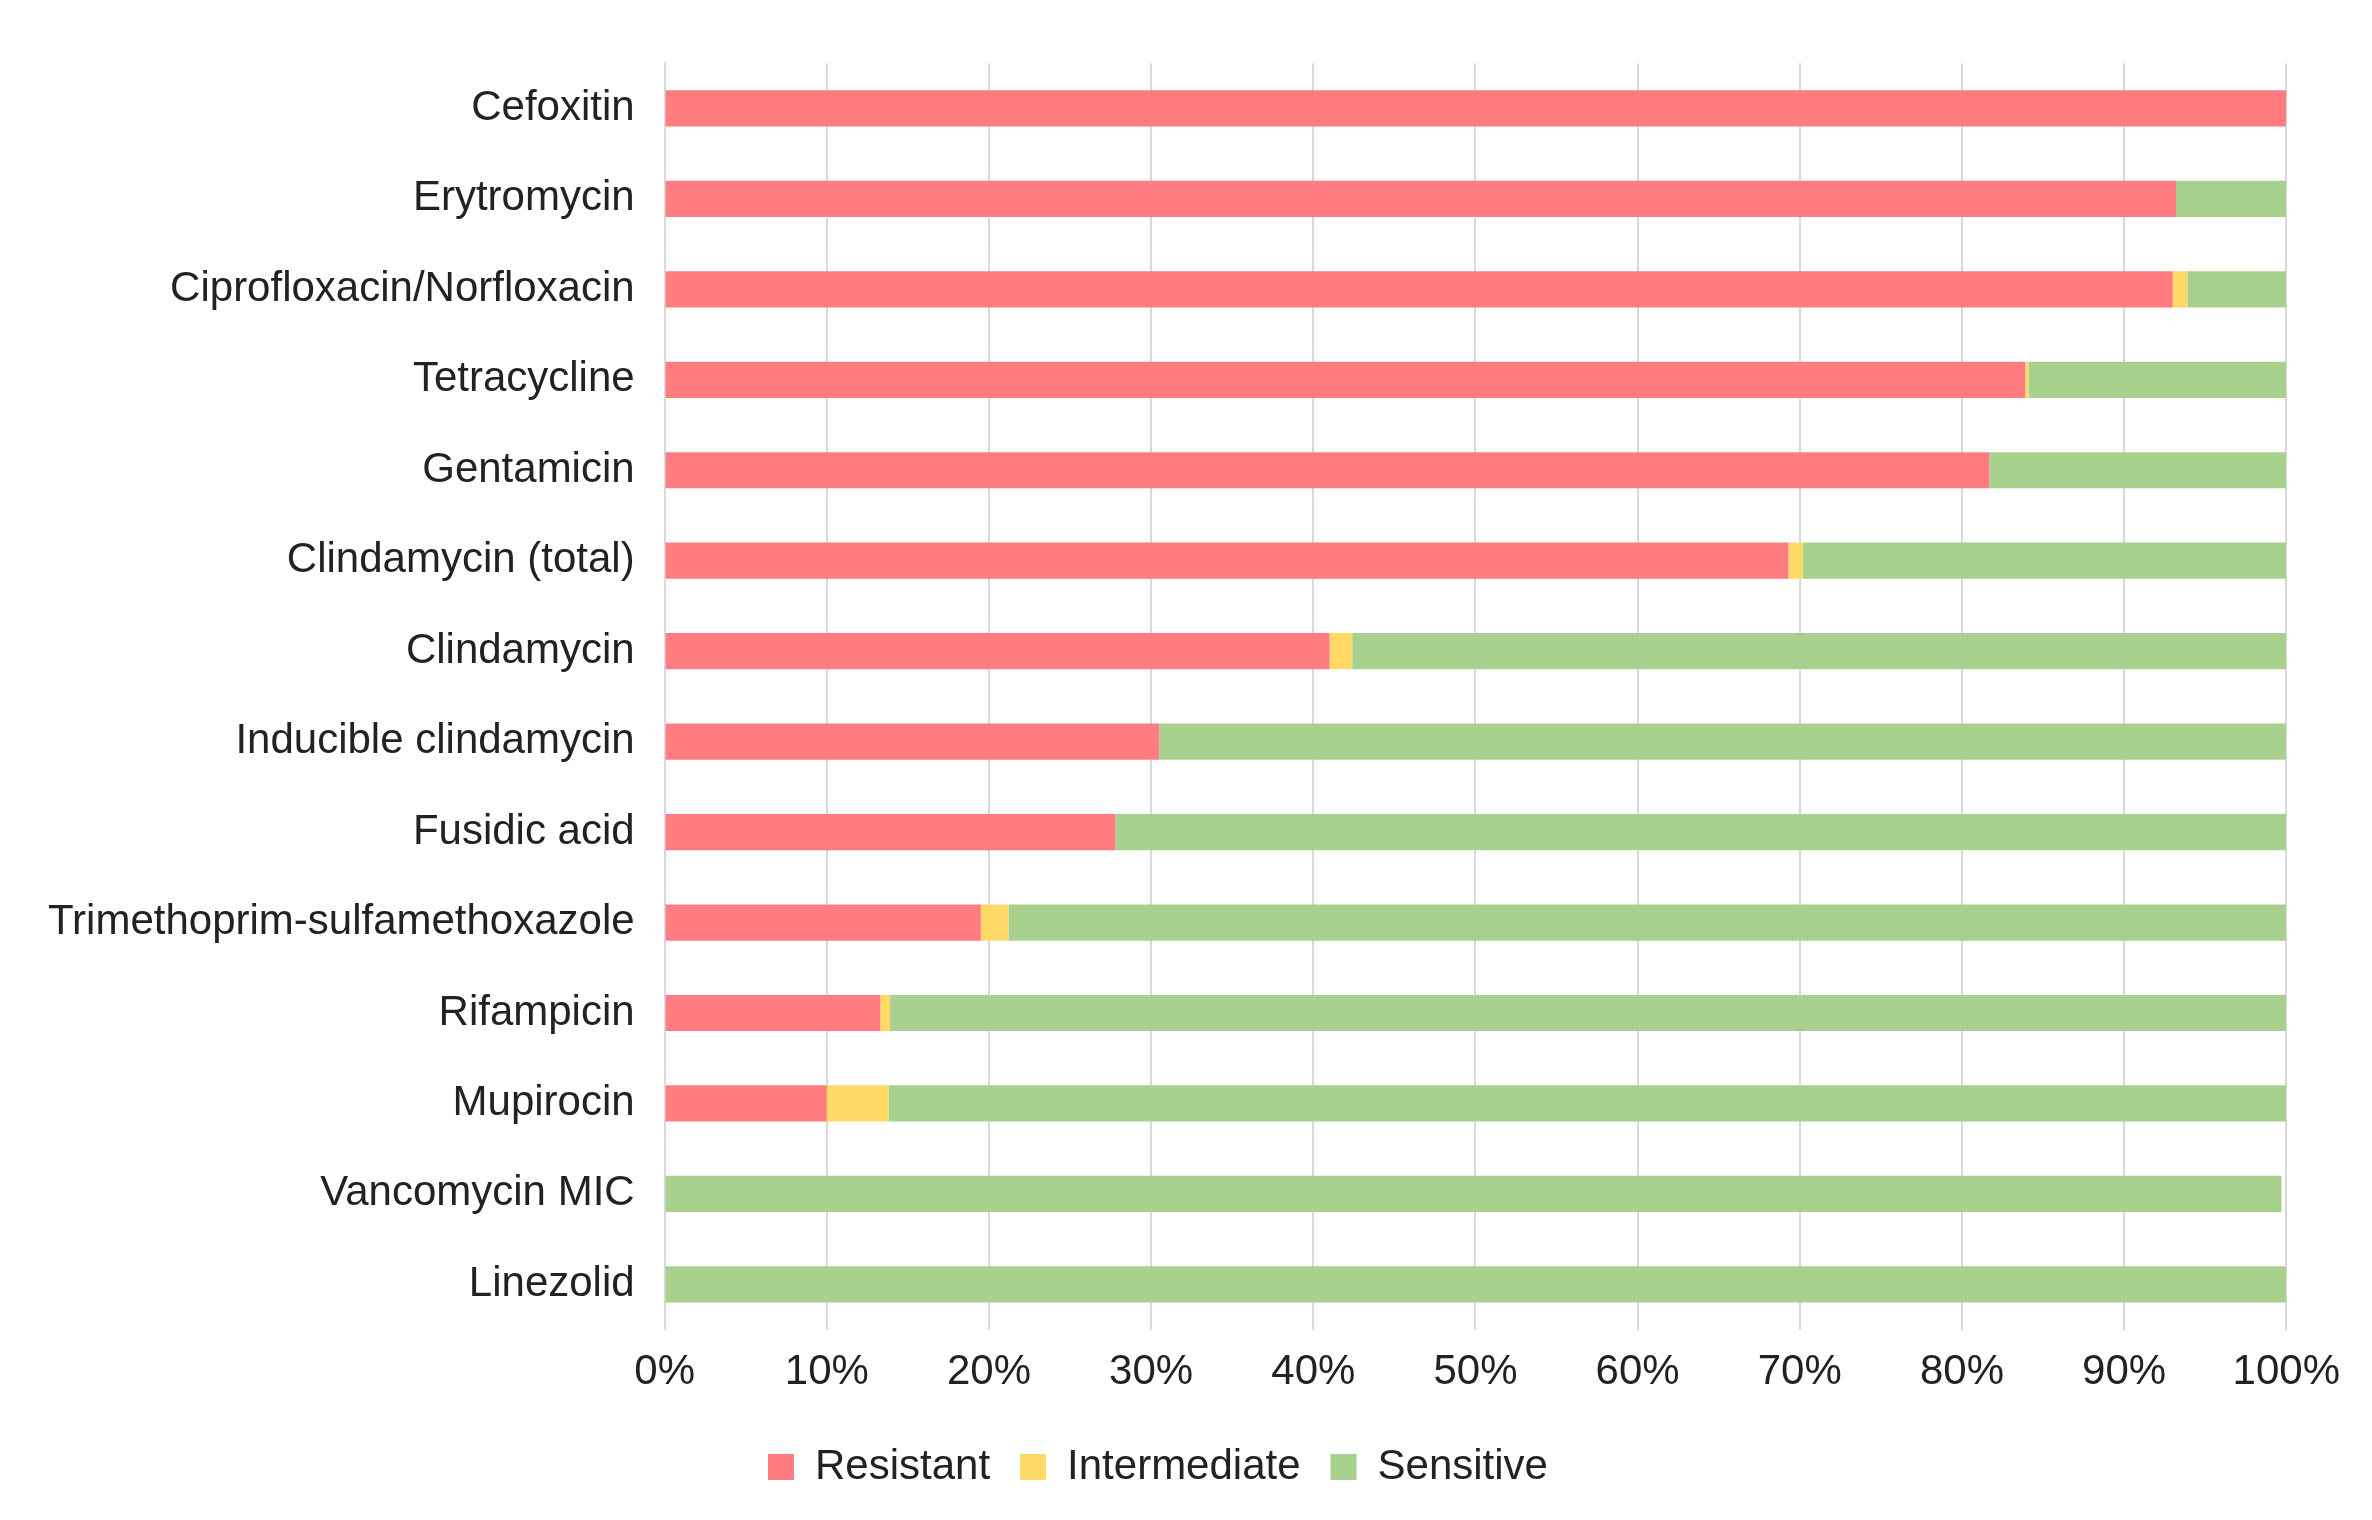  What do you see at coordinates (523, 829) in the screenshot?
I see `y-tick-label: Fusidic acid` at bounding box center [523, 829].